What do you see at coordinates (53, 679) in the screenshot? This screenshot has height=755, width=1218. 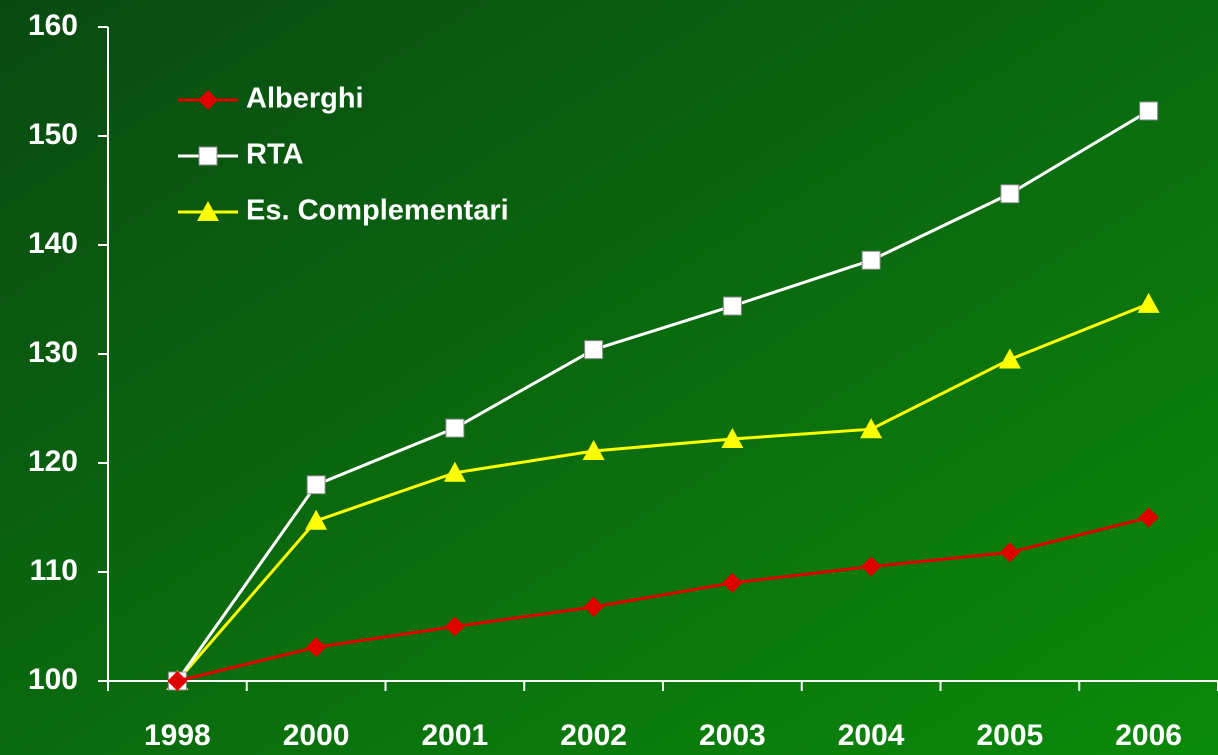 I see `y-tick-label: 100` at bounding box center [53, 679].